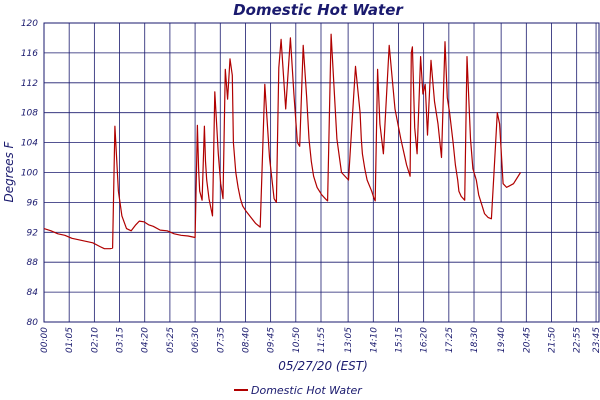 The image size is (600, 400). Describe the element at coordinates (502, 340) in the screenshot. I see `x-tick-label: 19:40` at that location.